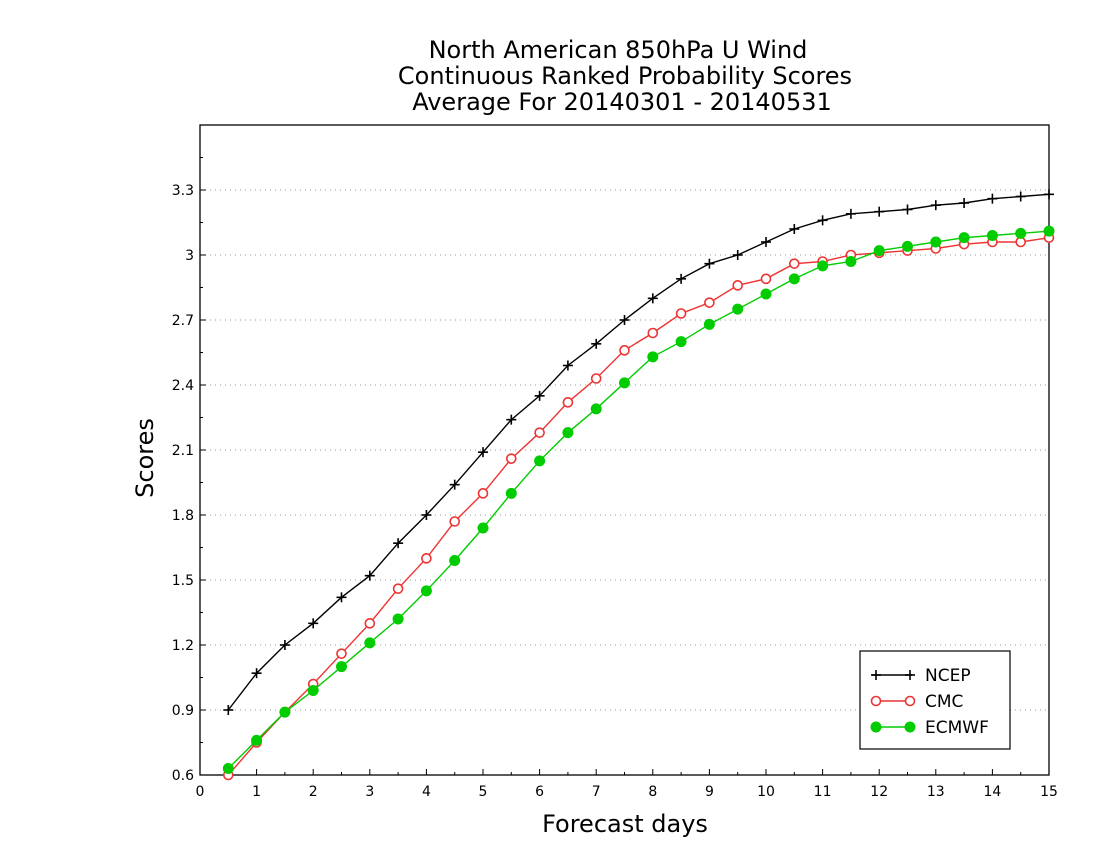 Image resolution: width=1100 pixels, height=850 pixels. I want to click on x-tick-label: 9, so click(709, 792).